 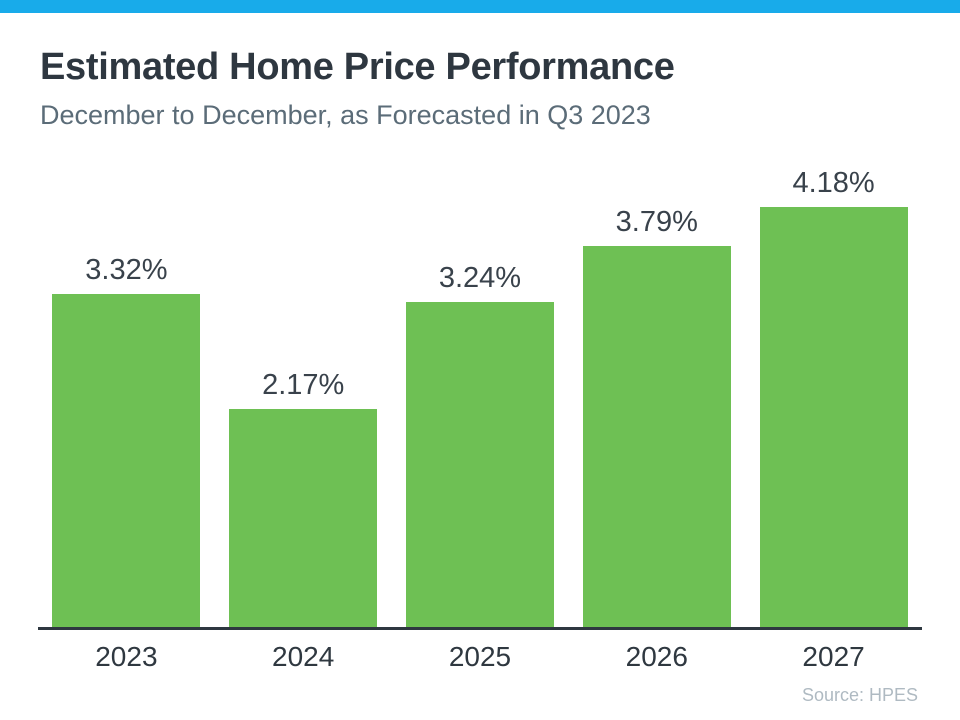 I want to click on bar-group-2025: 3.24%, so click(x=480, y=445).